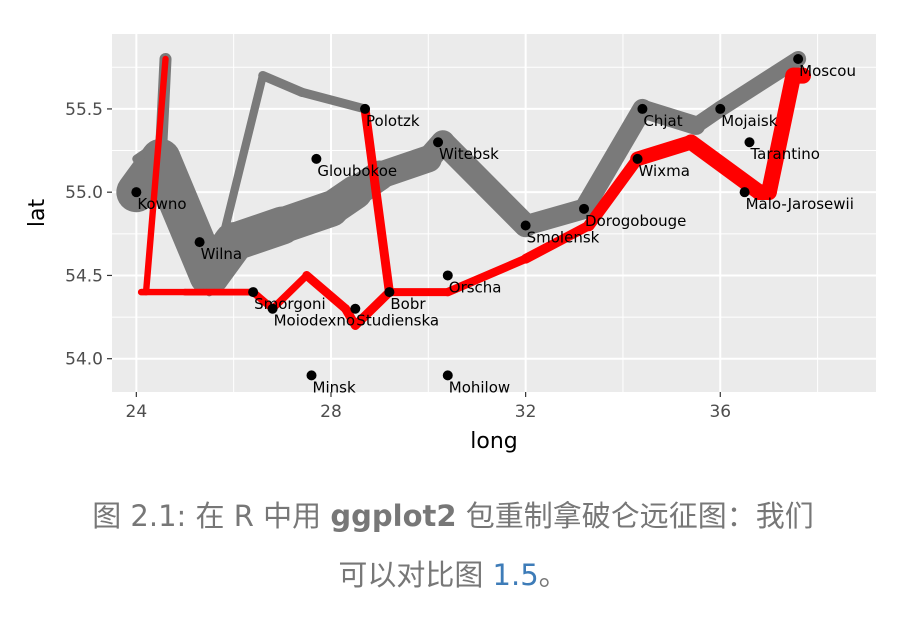  What do you see at coordinates (334, 387) in the screenshot?
I see `city-label: Minsk` at bounding box center [334, 387].